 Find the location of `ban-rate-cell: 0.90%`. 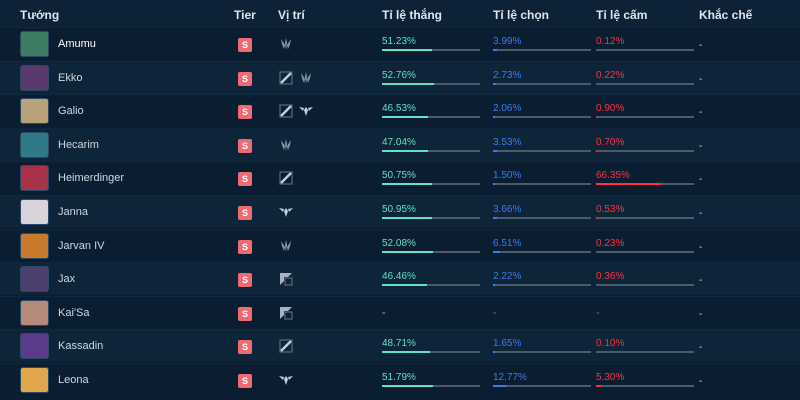

ban-rate-cell: 0.90% is located at coordinates (646, 109).